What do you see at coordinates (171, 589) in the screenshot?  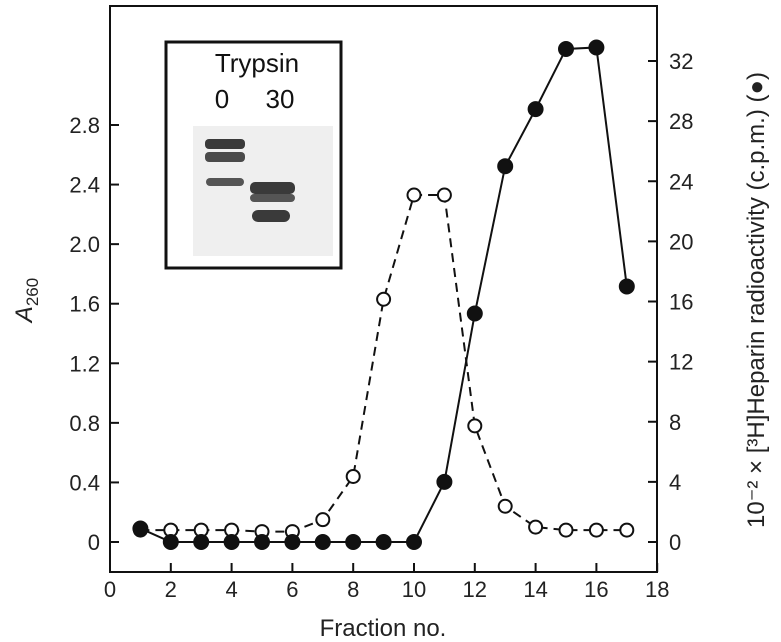 I see `x-tick-label: 2` at bounding box center [171, 589].